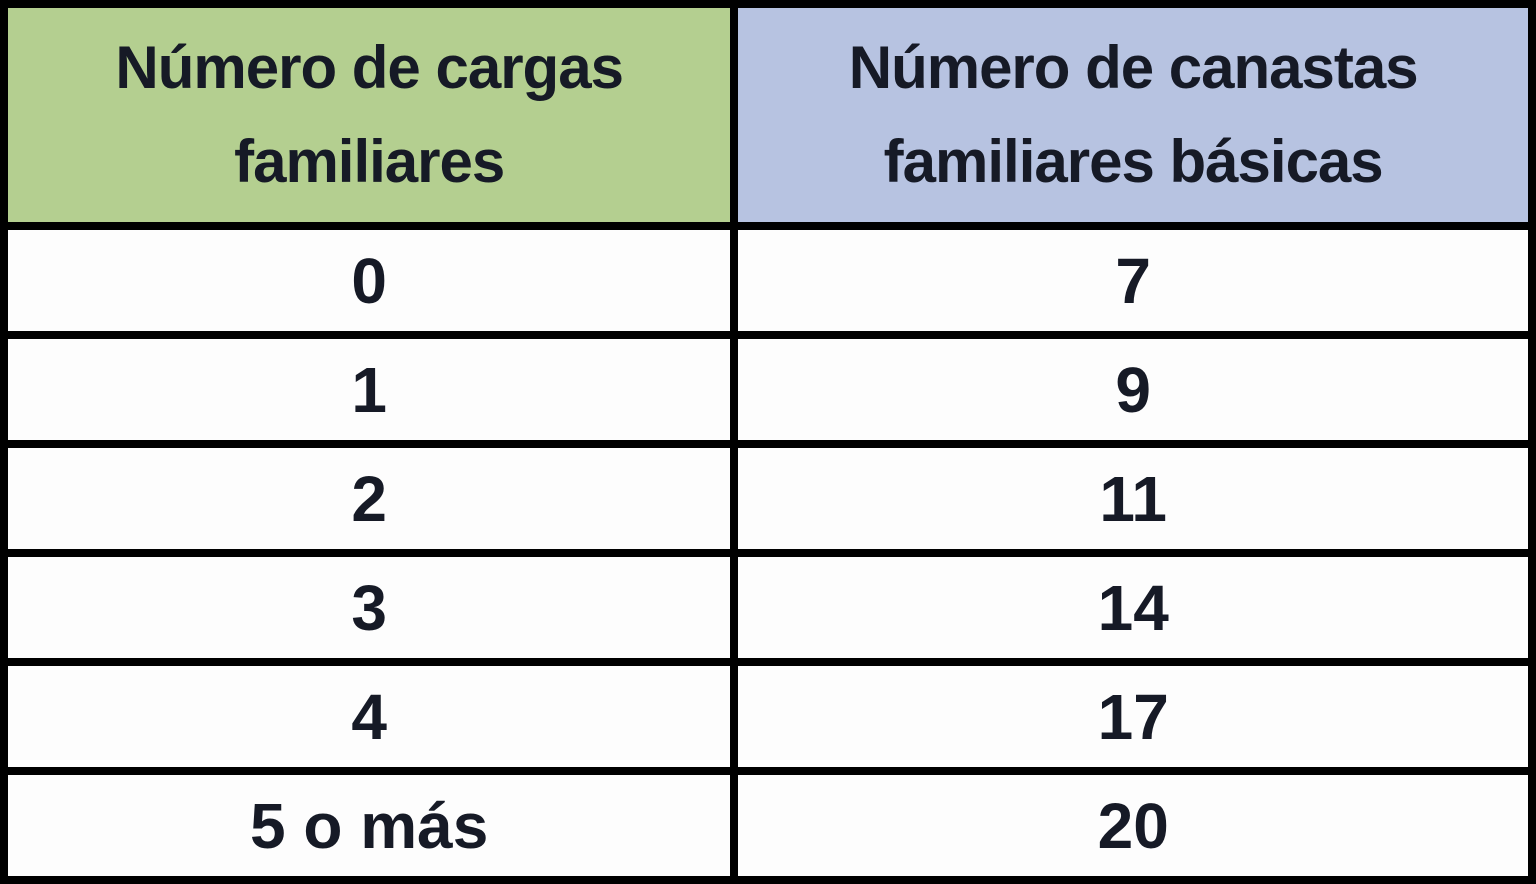  I want to click on cell-canastas-0: 7, so click(1133, 280).